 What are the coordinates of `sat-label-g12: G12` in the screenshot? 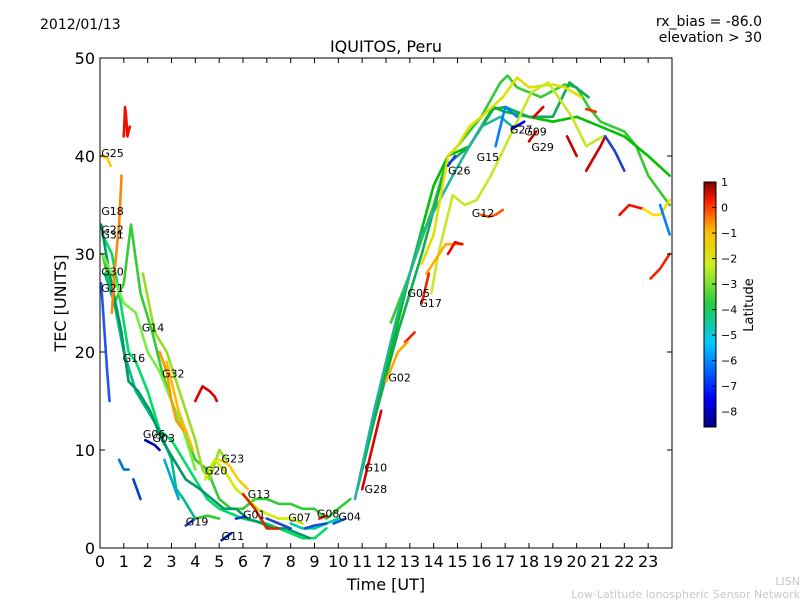 It's located at (483, 213).